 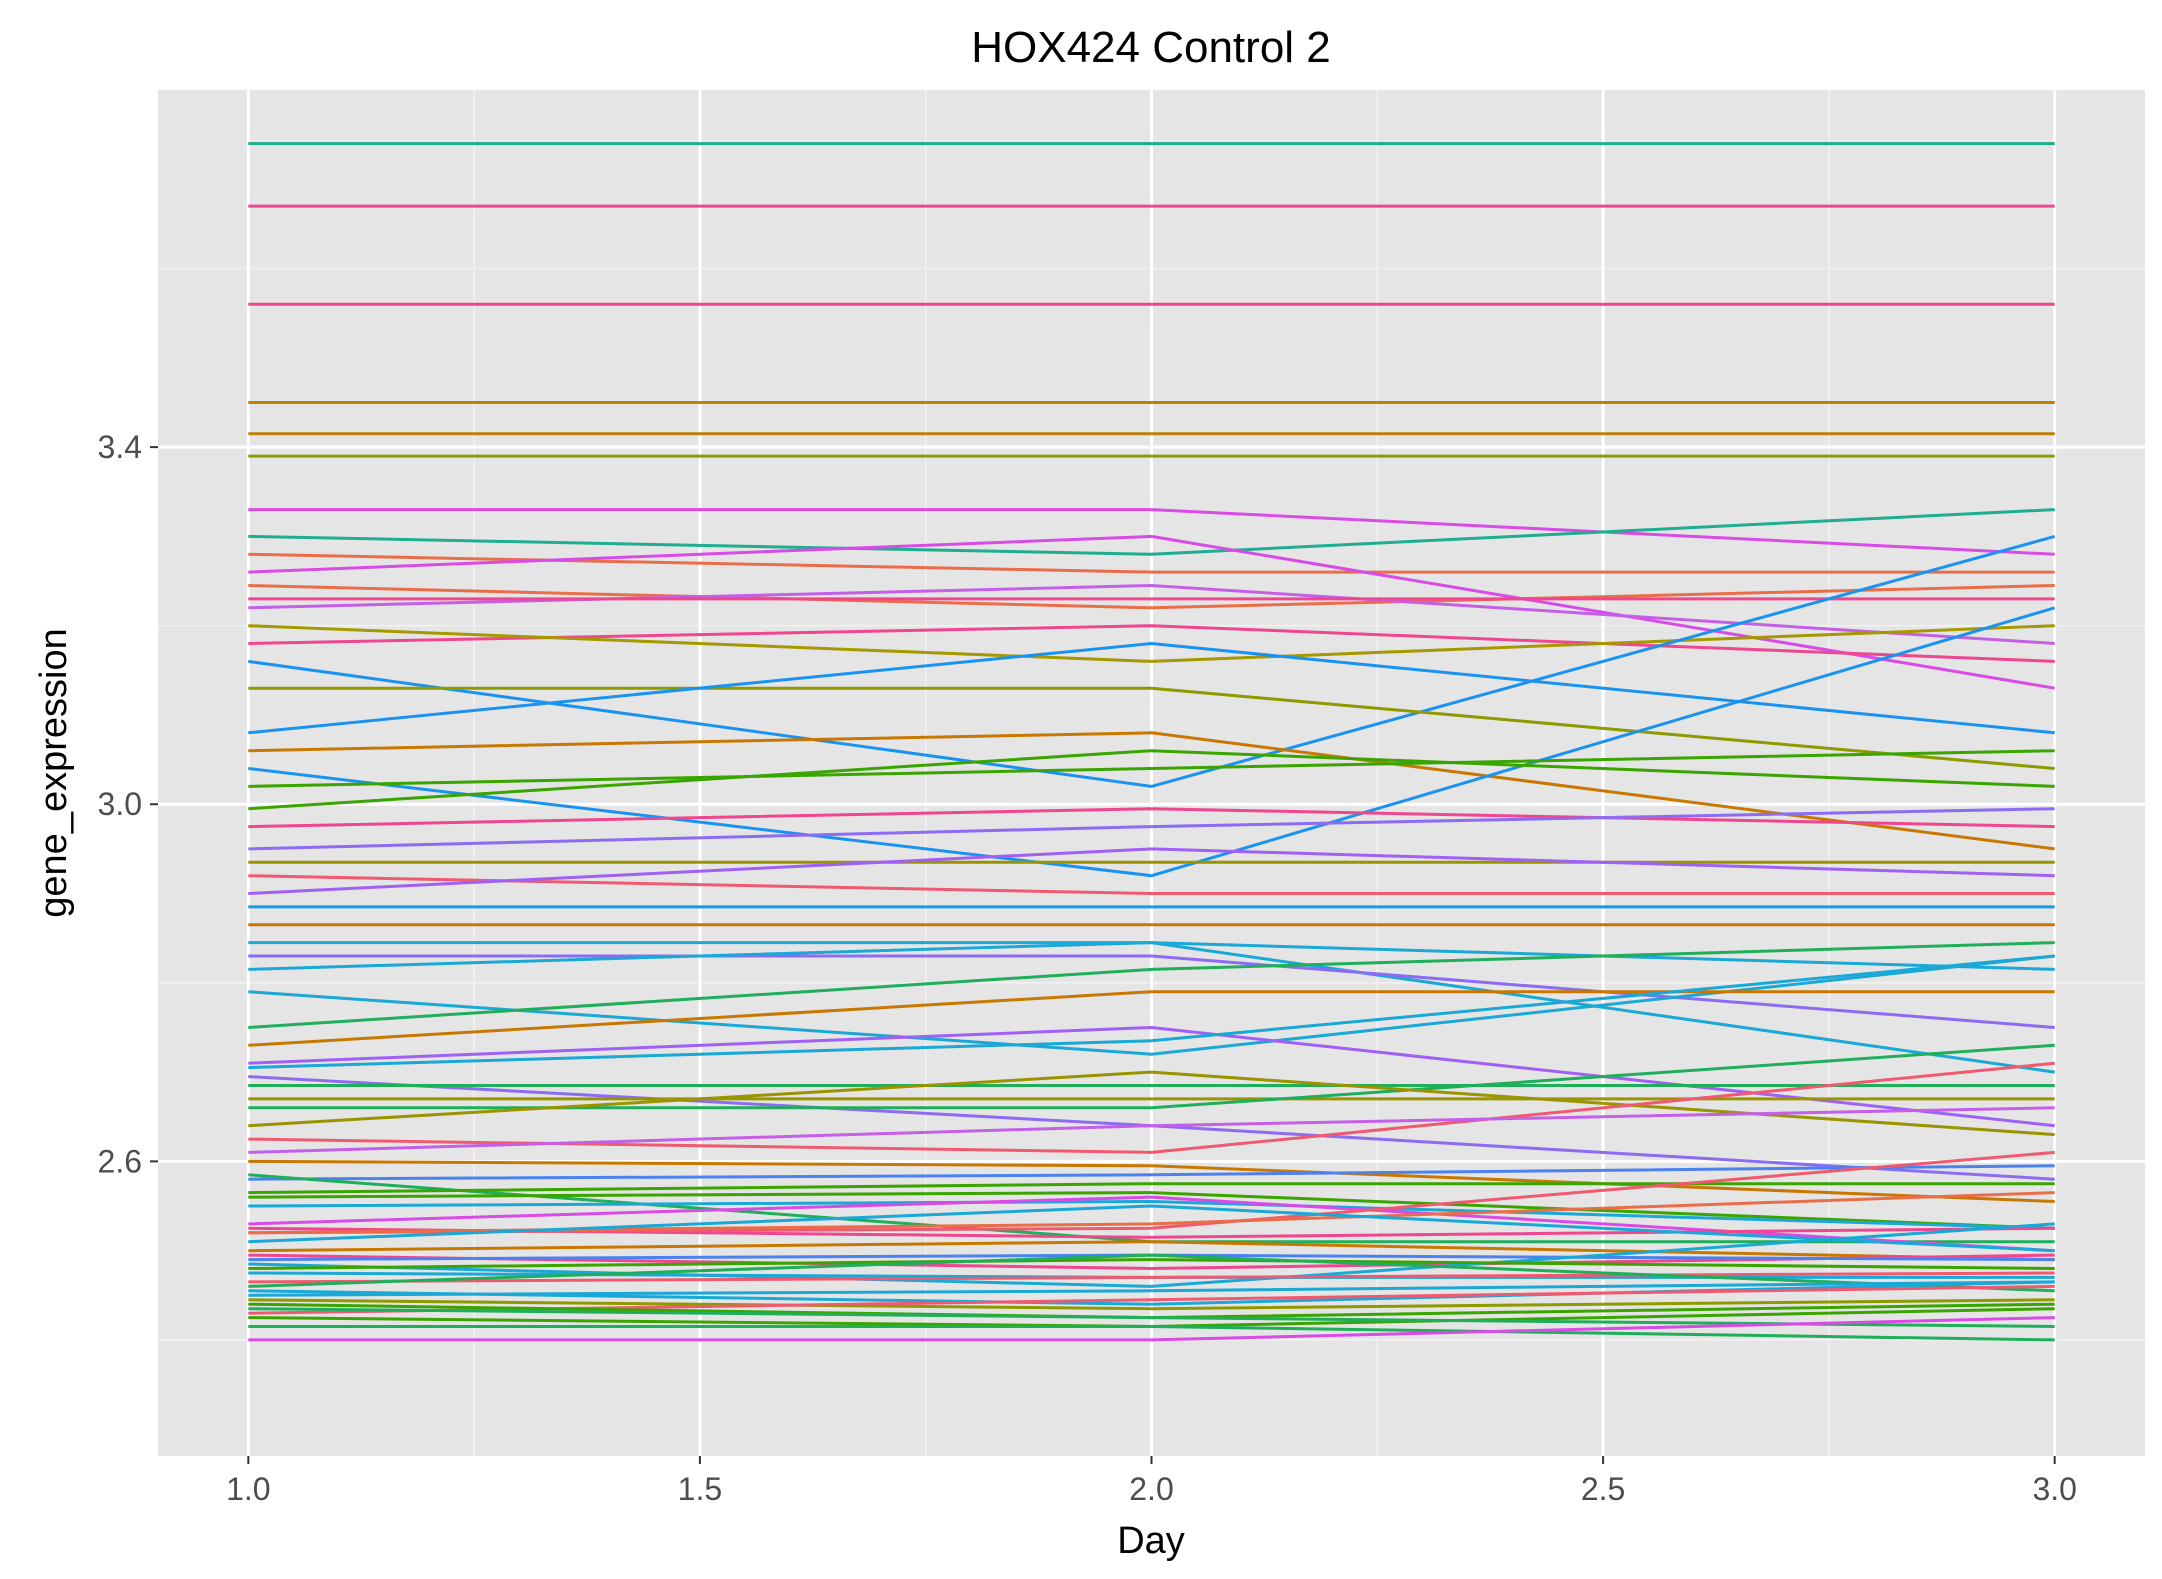 I want to click on x-tick-label: 3.0, so click(x=2054, y=1489).